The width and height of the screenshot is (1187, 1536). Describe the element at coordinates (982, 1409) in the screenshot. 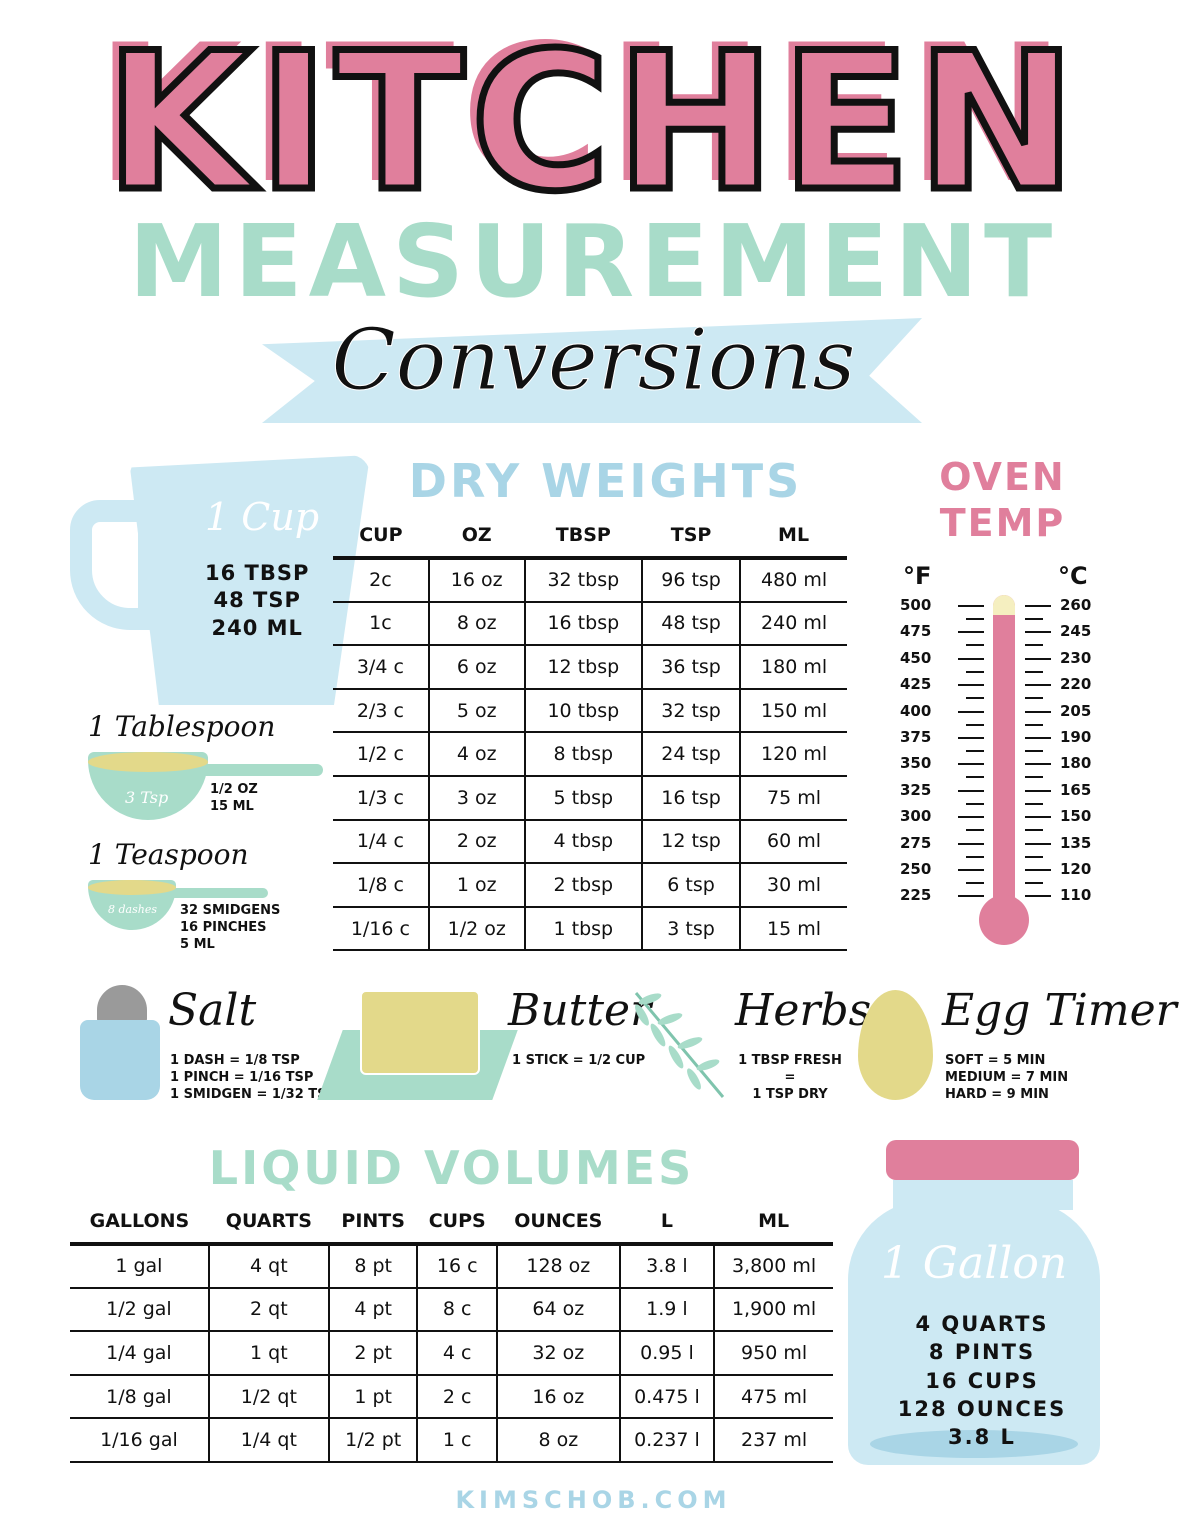

I see `gallon-line: 128 OUNCES` at that location.